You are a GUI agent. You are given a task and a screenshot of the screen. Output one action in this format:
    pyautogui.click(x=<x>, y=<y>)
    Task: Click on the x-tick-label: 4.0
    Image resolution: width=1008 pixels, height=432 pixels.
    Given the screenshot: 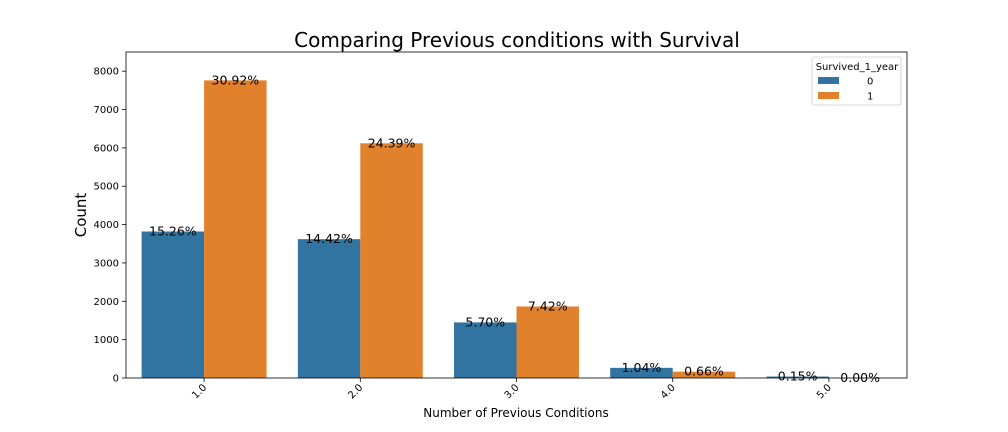 What is the action you would take?
    pyautogui.click(x=668, y=391)
    